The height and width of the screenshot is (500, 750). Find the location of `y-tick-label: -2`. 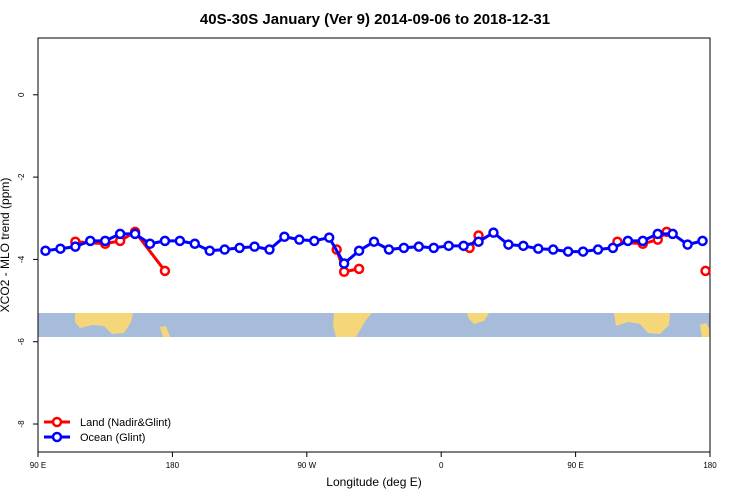

y-tick-label: -2 is located at coordinates (21, 177).